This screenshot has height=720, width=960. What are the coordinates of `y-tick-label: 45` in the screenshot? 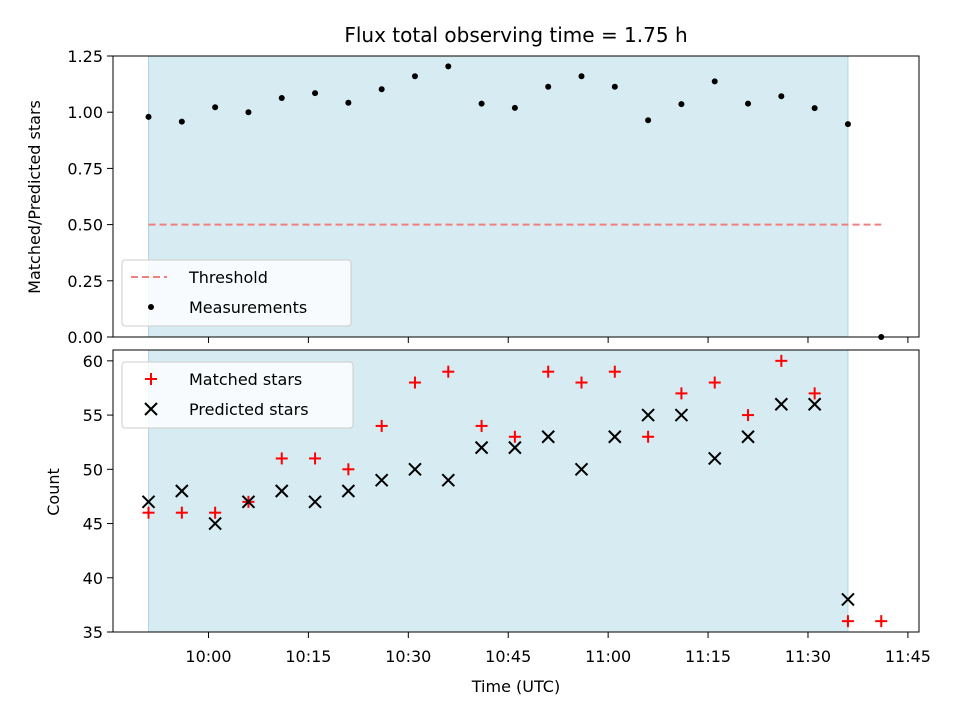 It's located at (93, 524).